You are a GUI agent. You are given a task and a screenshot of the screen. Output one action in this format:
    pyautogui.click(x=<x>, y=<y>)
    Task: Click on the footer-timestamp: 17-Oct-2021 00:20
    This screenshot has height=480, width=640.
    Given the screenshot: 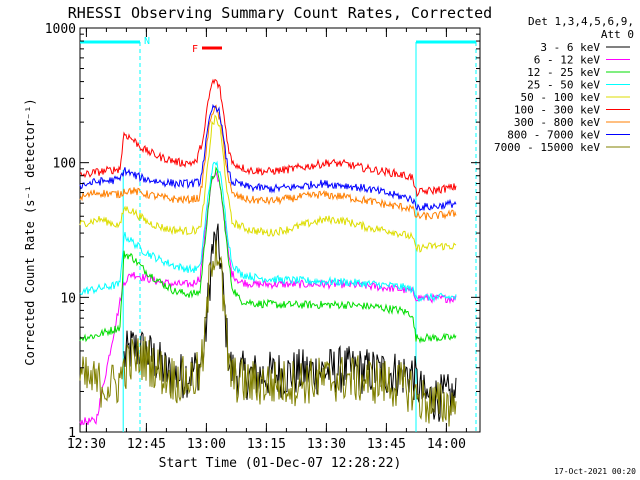 What is the action you would take?
    pyautogui.click(x=595, y=471)
    